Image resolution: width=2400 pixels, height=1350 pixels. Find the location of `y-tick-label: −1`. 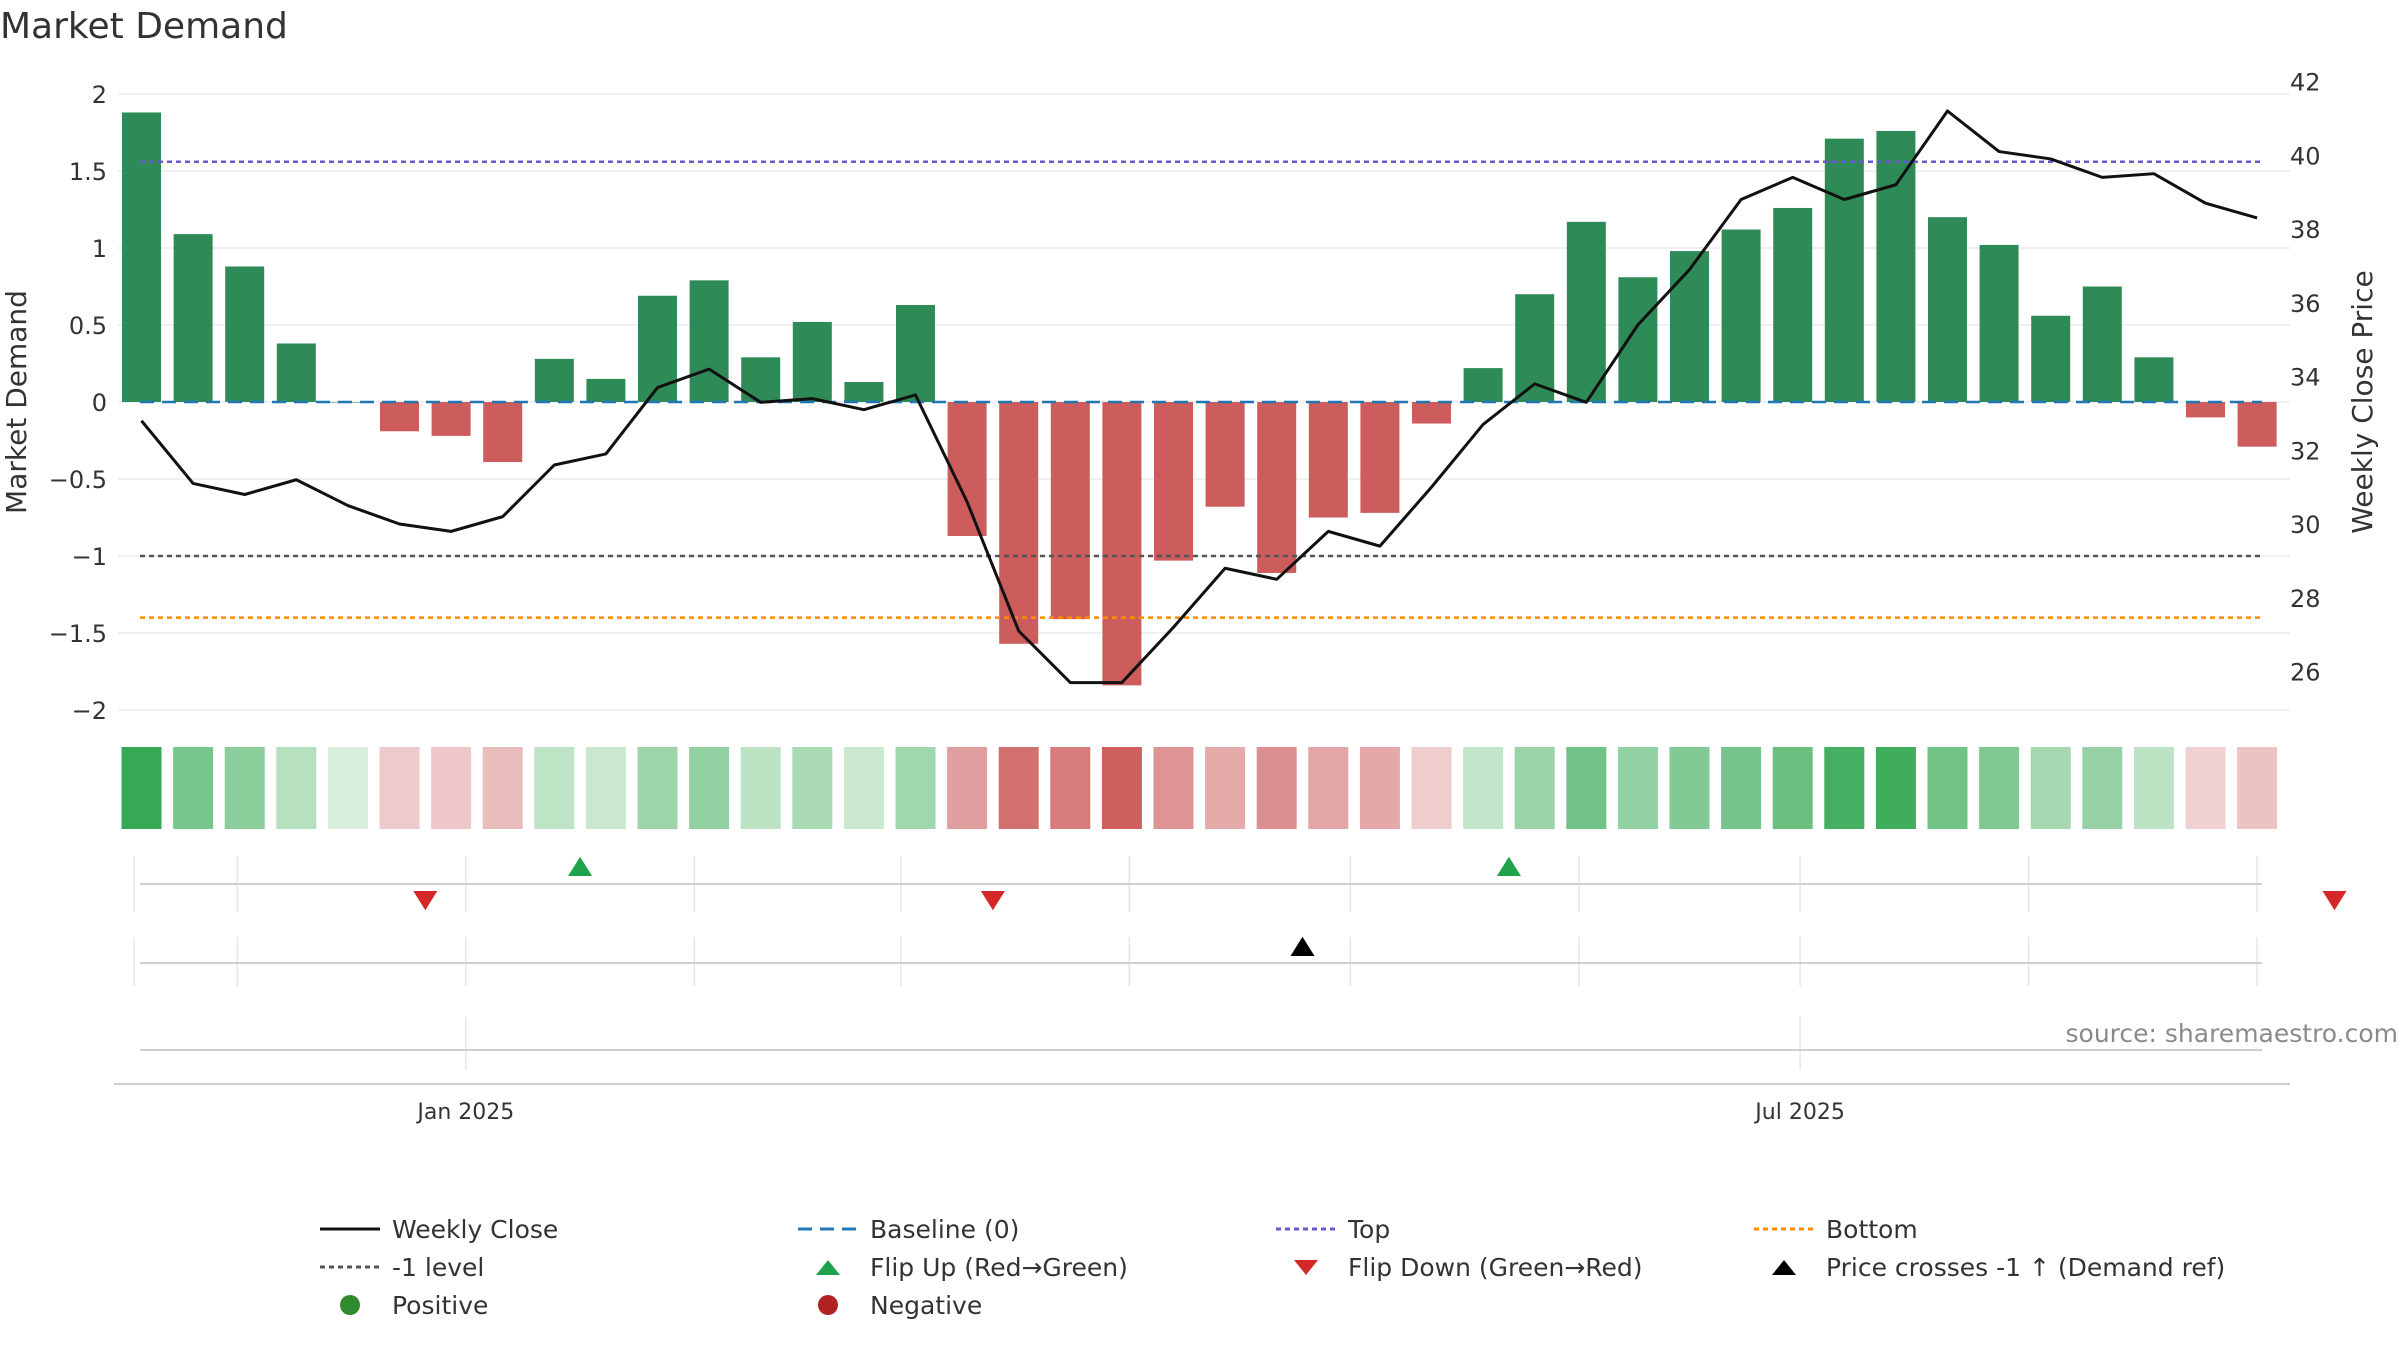

y-tick-label: −1 is located at coordinates (89, 557).